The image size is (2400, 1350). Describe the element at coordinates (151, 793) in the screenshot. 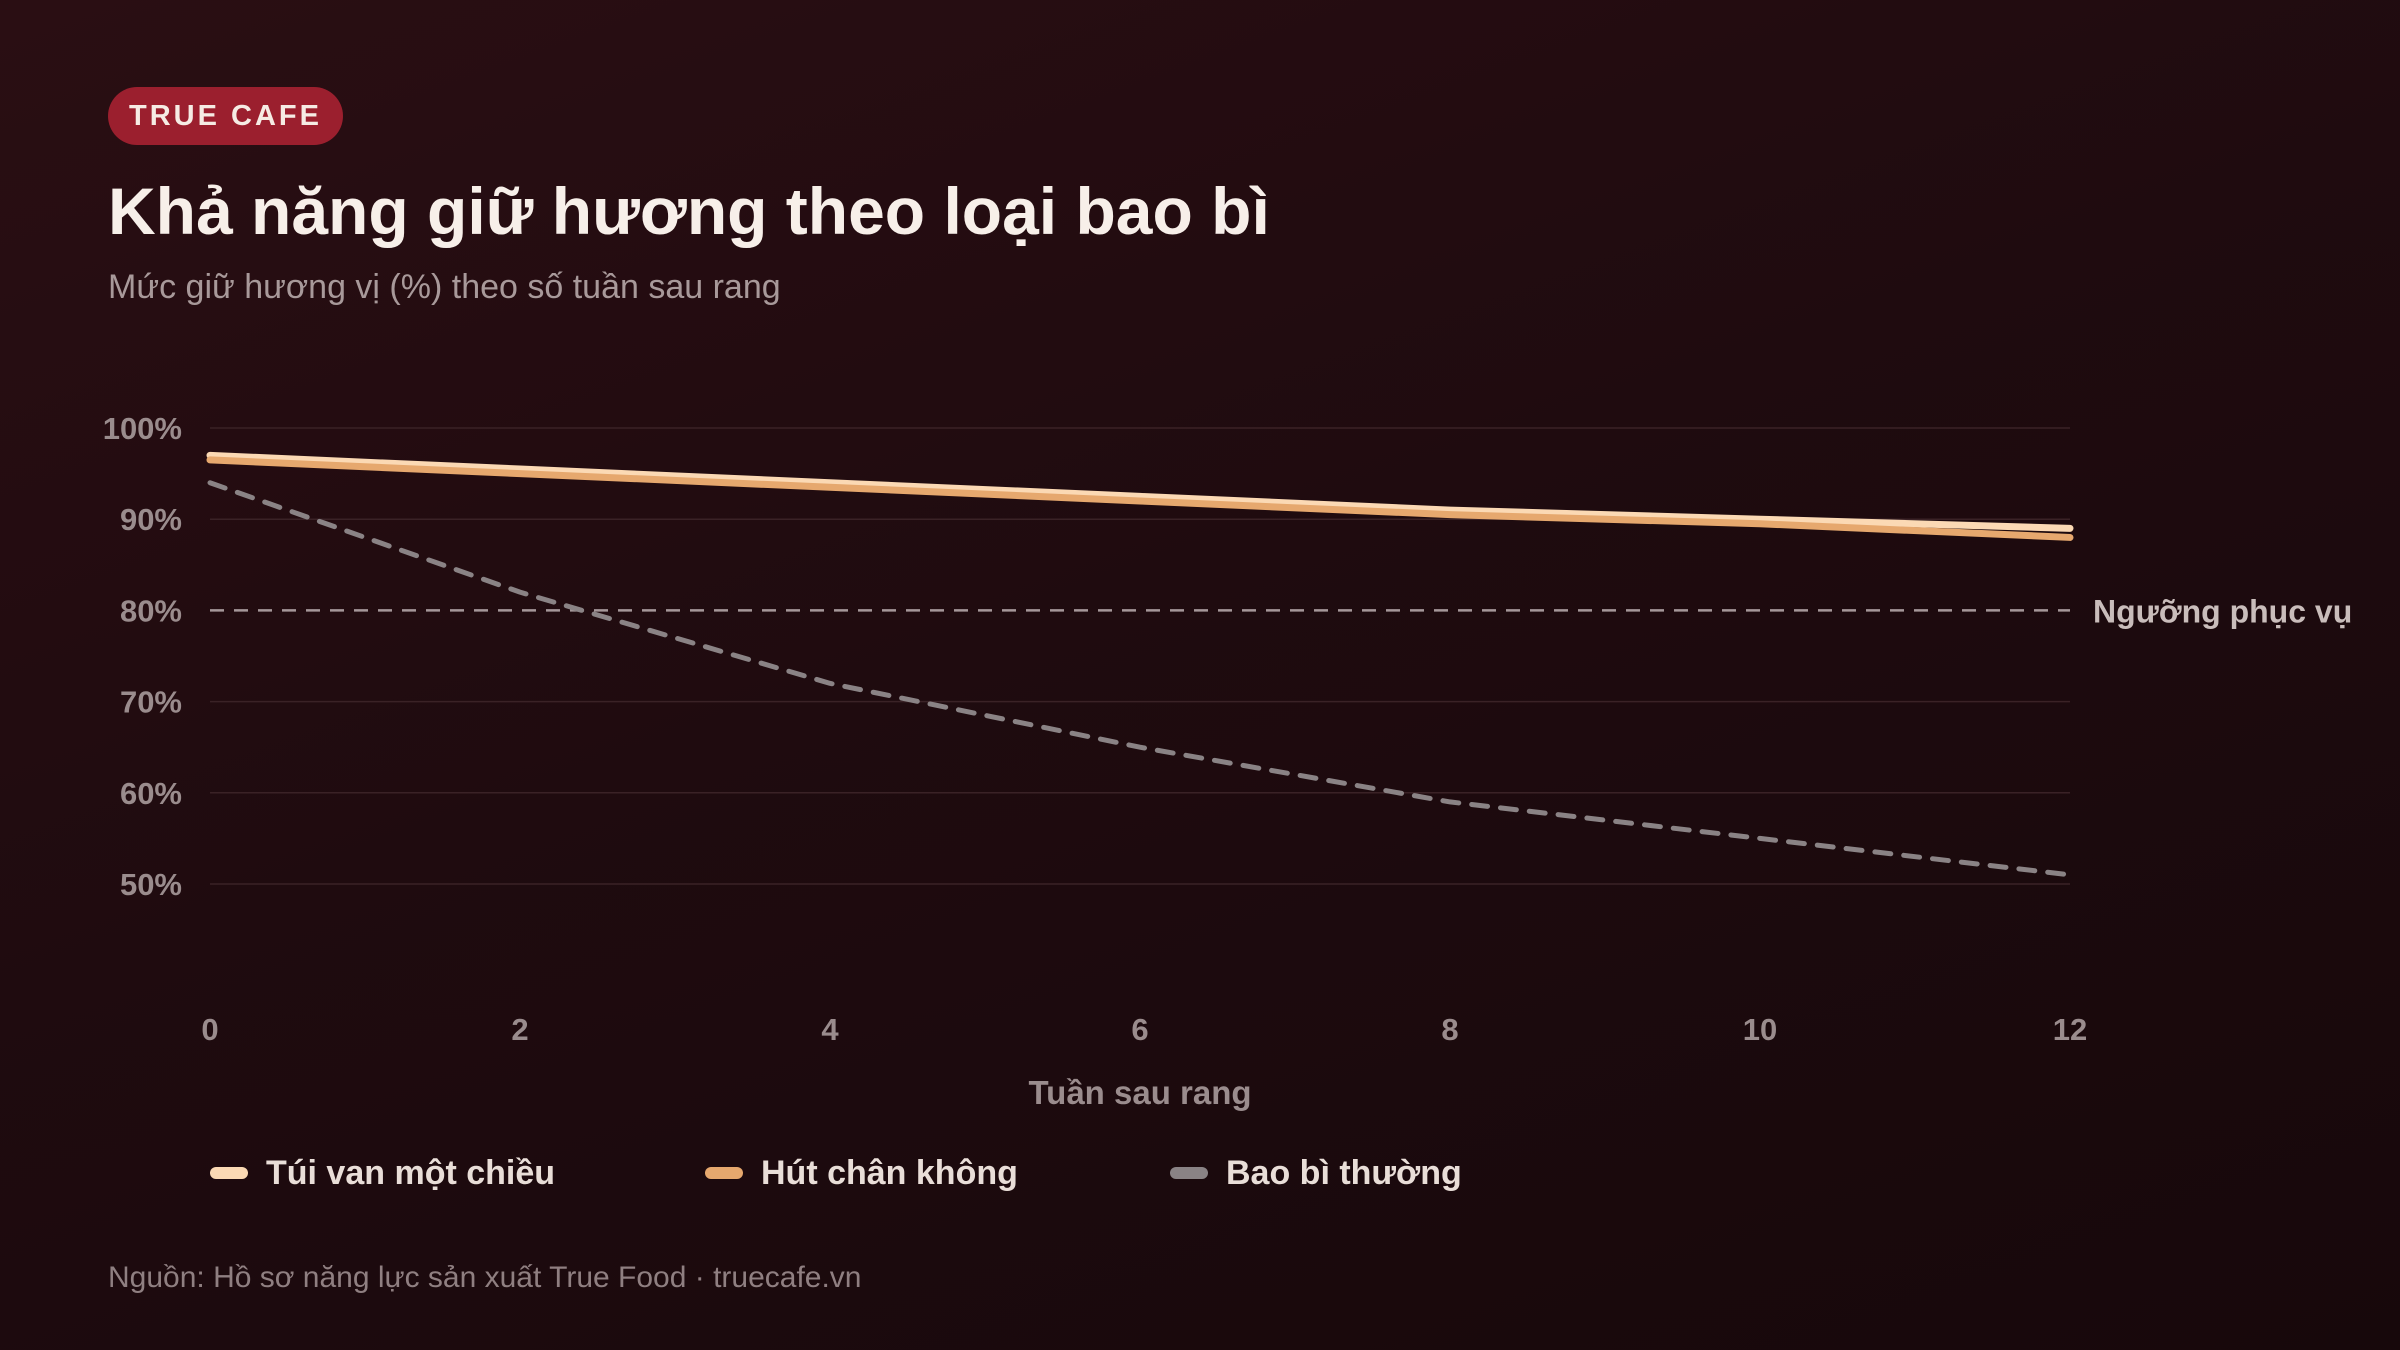

I see `y-tick-label: 60%` at that location.